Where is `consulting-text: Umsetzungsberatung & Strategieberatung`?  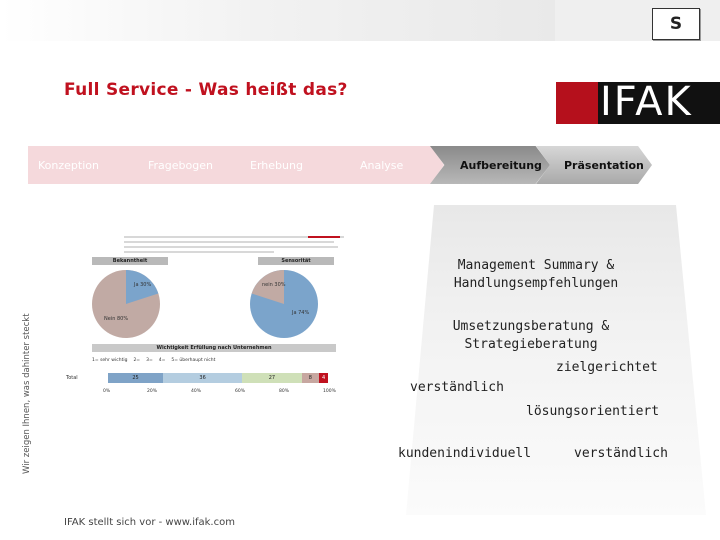 consulting-text: Umsetzungsberatung & Strategieberatung is located at coordinates (531, 335).